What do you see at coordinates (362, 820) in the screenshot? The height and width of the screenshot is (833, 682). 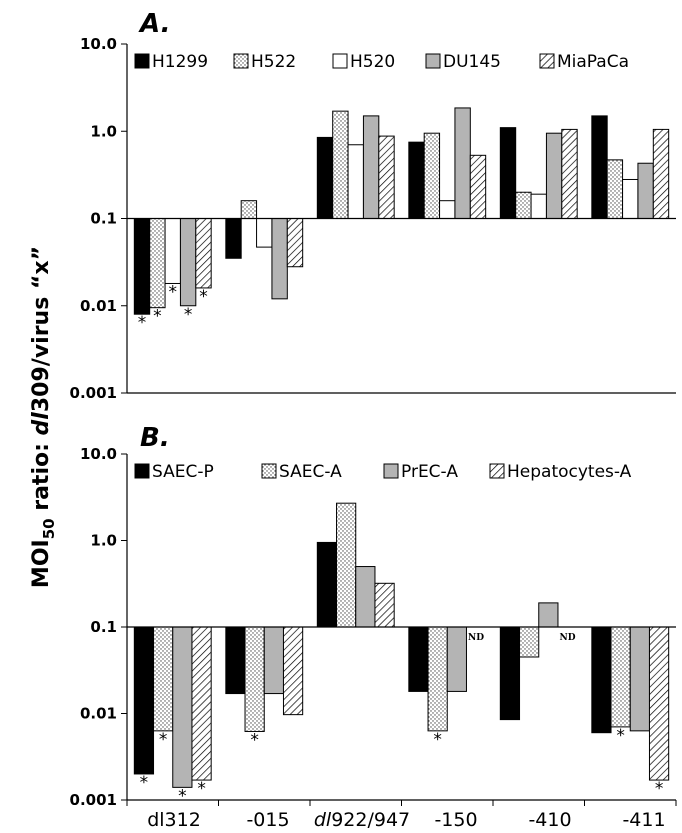 I see `x-tick-label-dl922-947: dl922/947` at bounding box center [362, 820].